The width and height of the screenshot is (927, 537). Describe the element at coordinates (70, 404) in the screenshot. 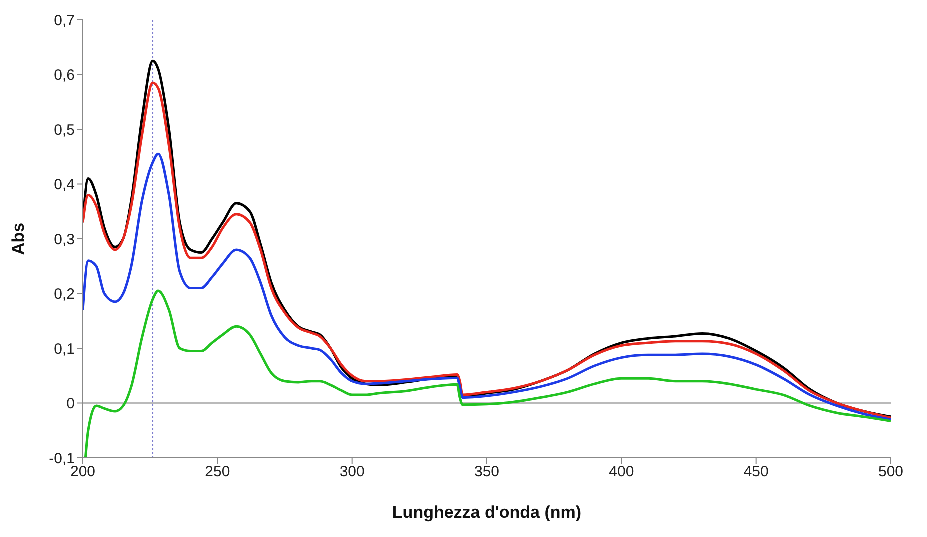

I see `y-tick-label: 0` at that location.